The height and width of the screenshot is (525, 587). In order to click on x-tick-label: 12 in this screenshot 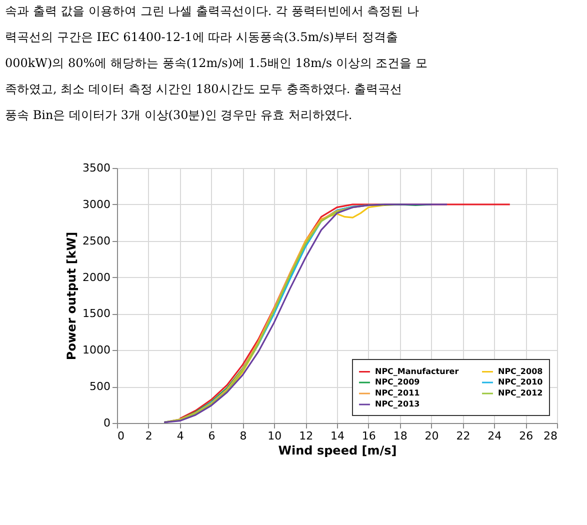, I will do `click(306, 436)`.